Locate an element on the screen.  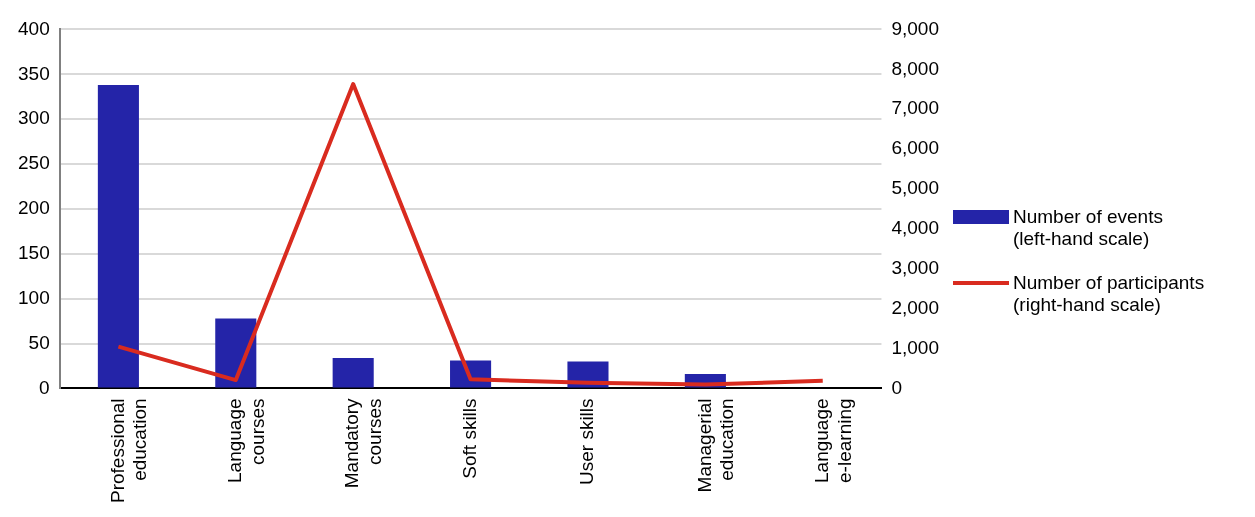
y-tick-label: 300 is located at coordinates (34, 118).